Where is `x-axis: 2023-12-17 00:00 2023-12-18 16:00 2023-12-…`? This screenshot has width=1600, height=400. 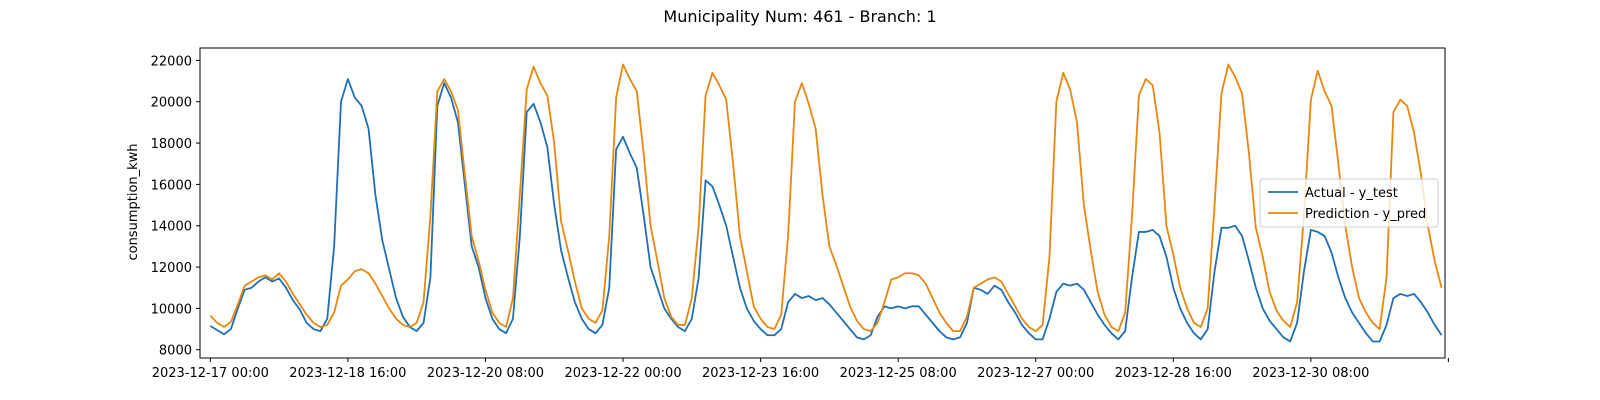 x-axis: 2023-12-17 00:00 2023-12-18 16:00 2023-12-… is located at coordinates (800, 369).